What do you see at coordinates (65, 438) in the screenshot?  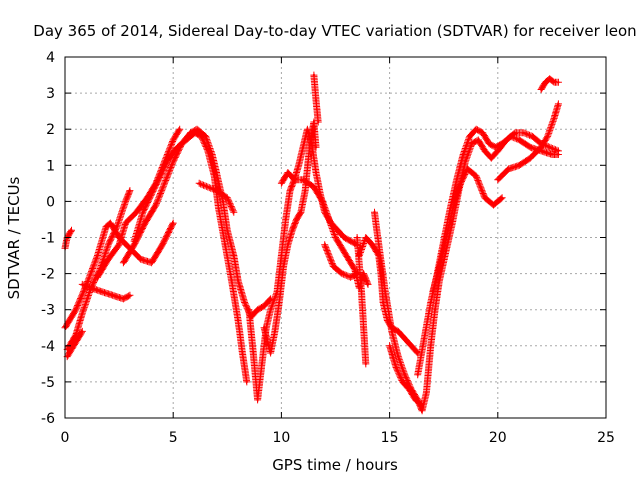 I see `x-tick-label: 0` at bounding box center [65, 438].